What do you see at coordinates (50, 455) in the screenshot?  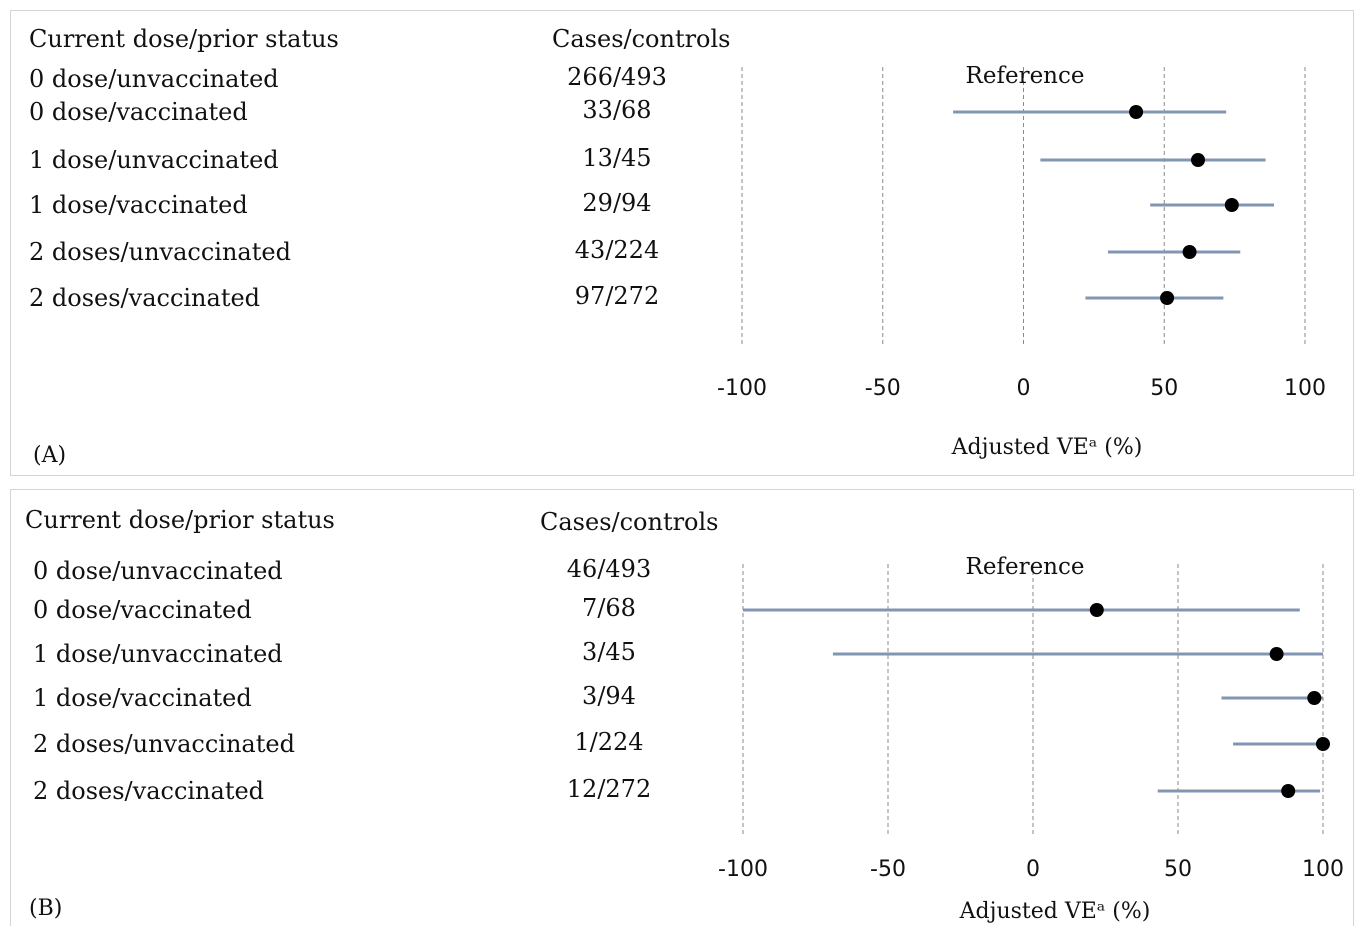 I see `panel-label: (A)` at bounding box center [50, 455].